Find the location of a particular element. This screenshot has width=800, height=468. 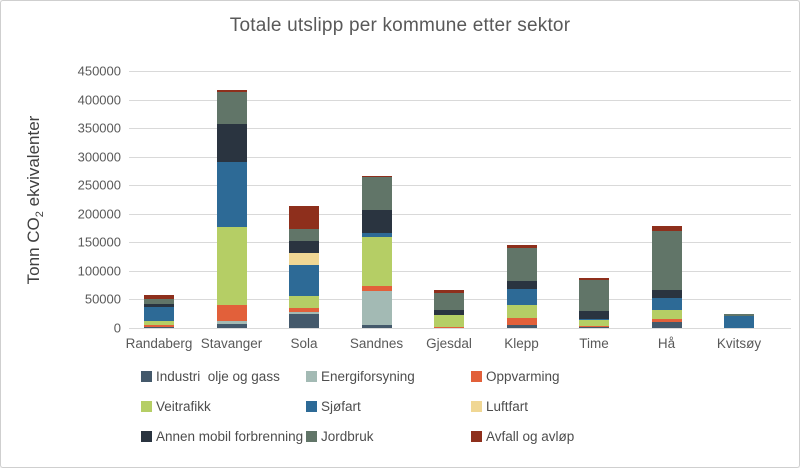

legend-item: Energiforsyning is located at coordinates (388, 376).